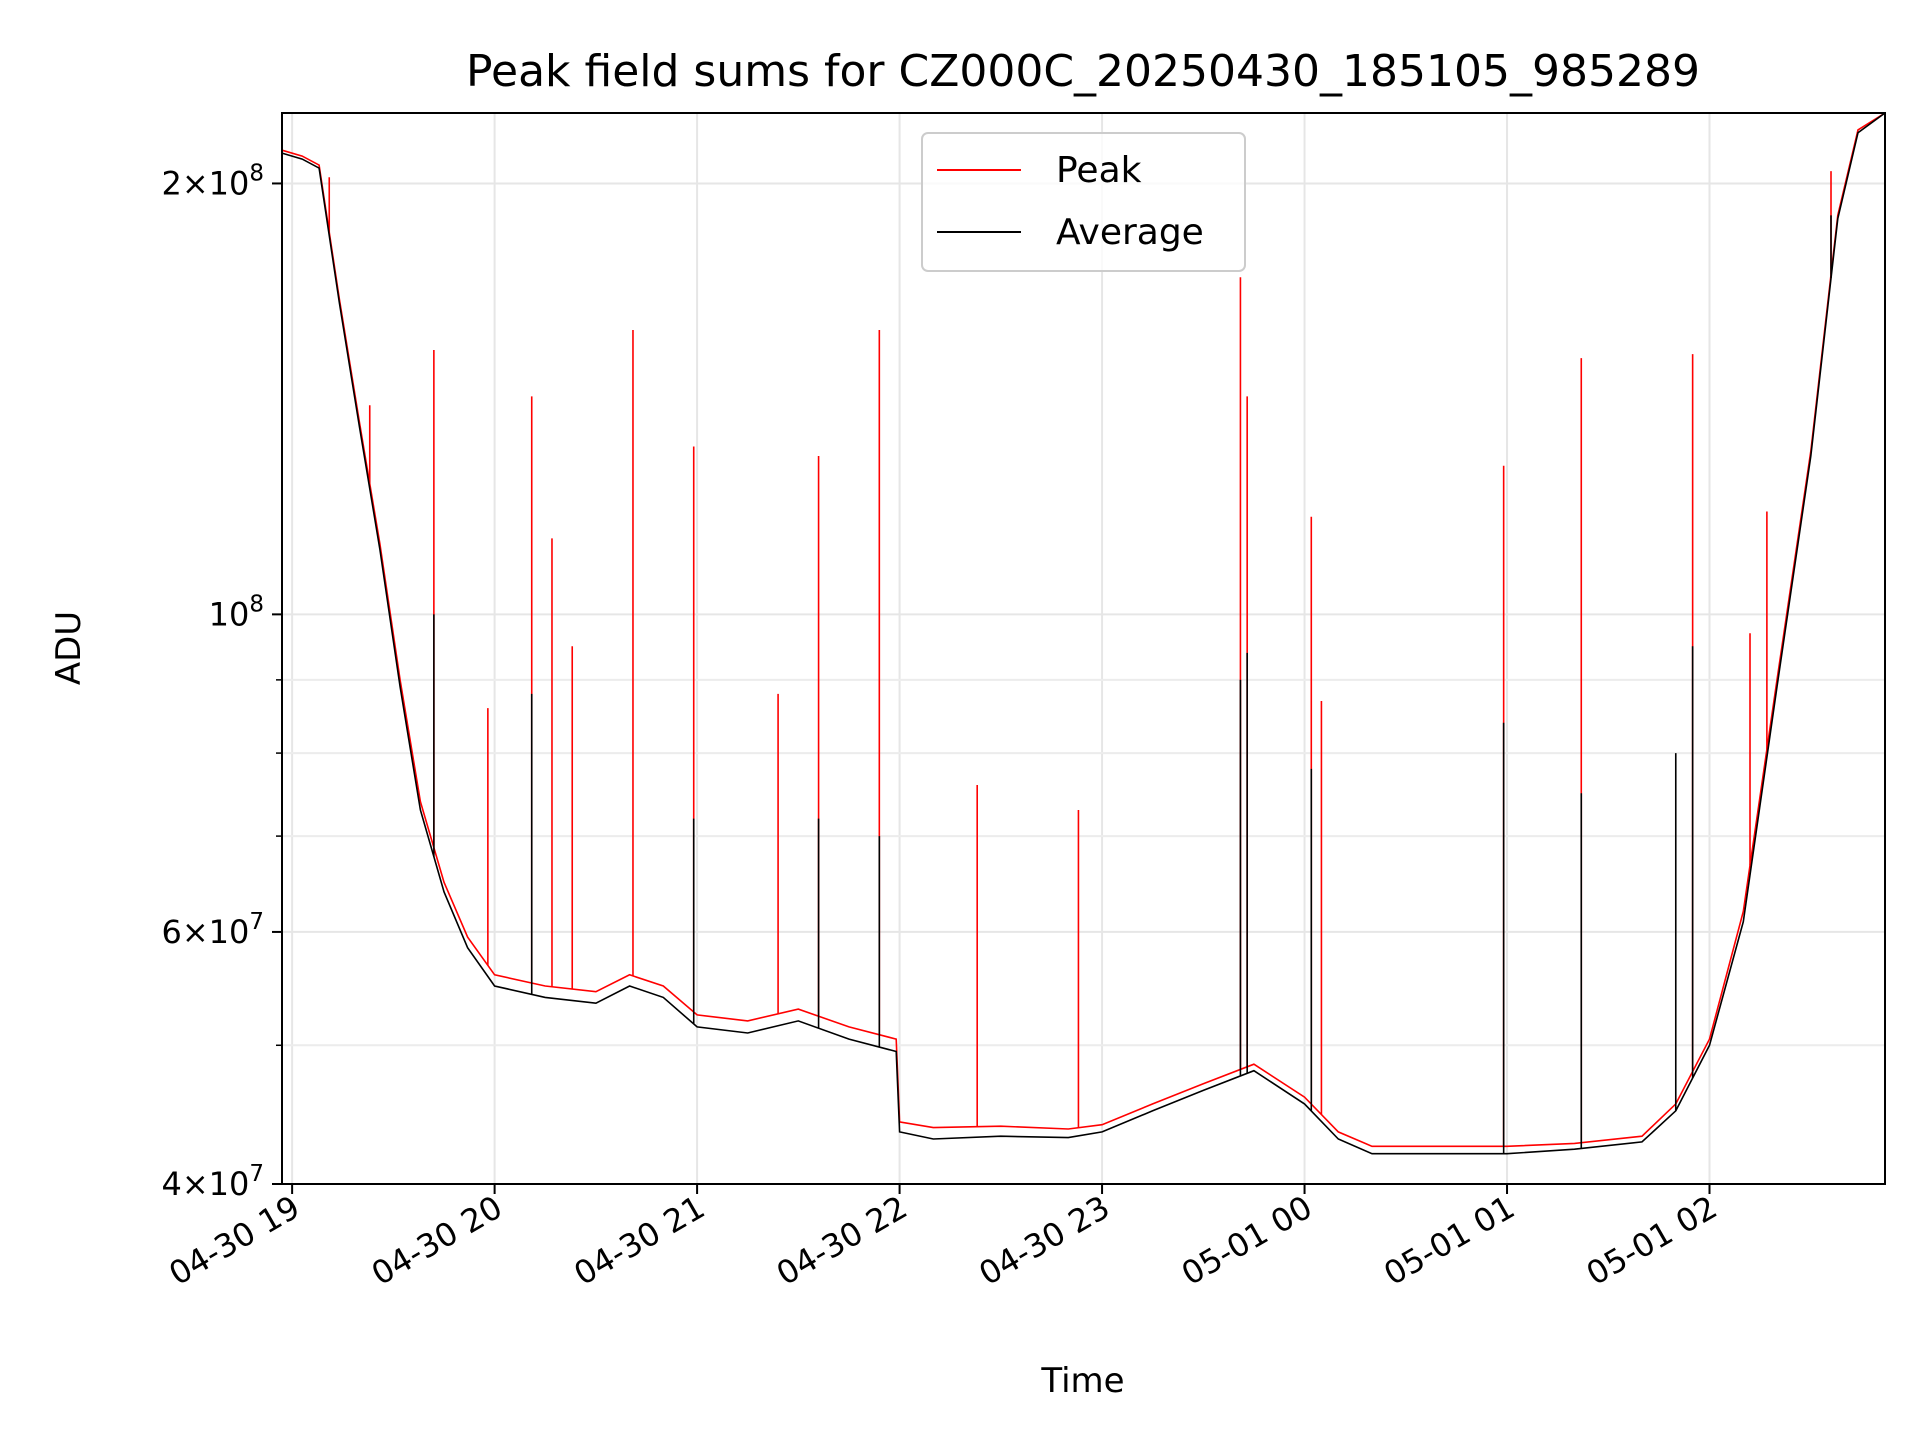  I want to click on y-tick-label: 4×107, so click(212, 1182).